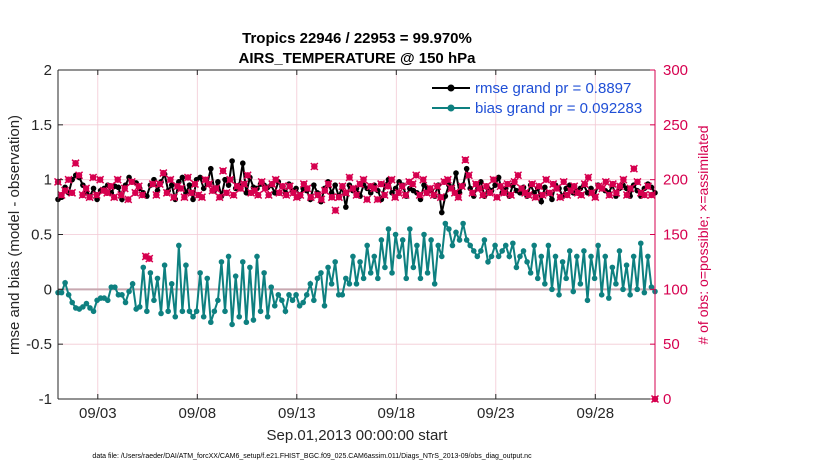 The image size is (830, 470). What do you see at coordinates (358, 435) in the screenshot?
I see `x-axis-label: Sep.01,2013 00:00:00 start` at bounding box center [358, 435].